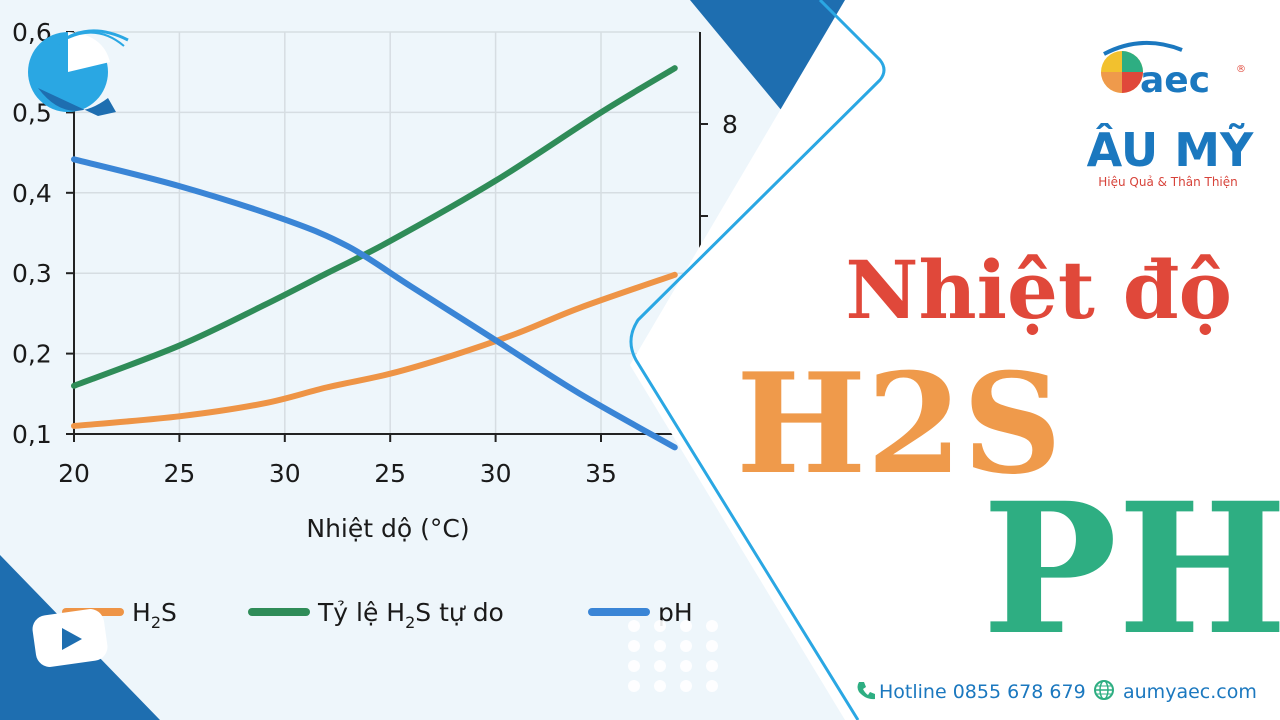  What do you see at coordinates (32, 193) in the screenshot?
I see `y-tick-label: 0,4` at bounding box center [32, 193].